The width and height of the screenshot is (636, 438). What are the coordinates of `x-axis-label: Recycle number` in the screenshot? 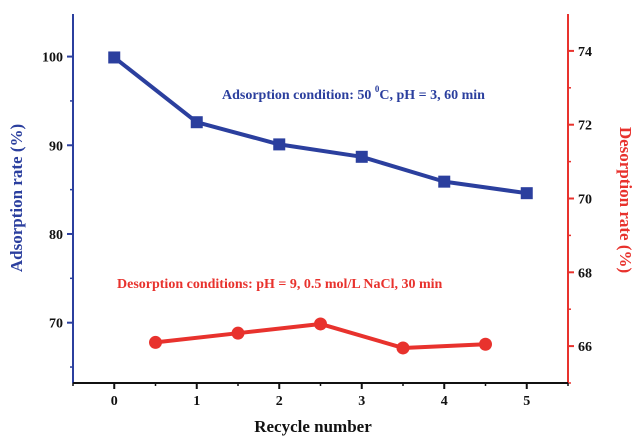 It's located at (313, 426).